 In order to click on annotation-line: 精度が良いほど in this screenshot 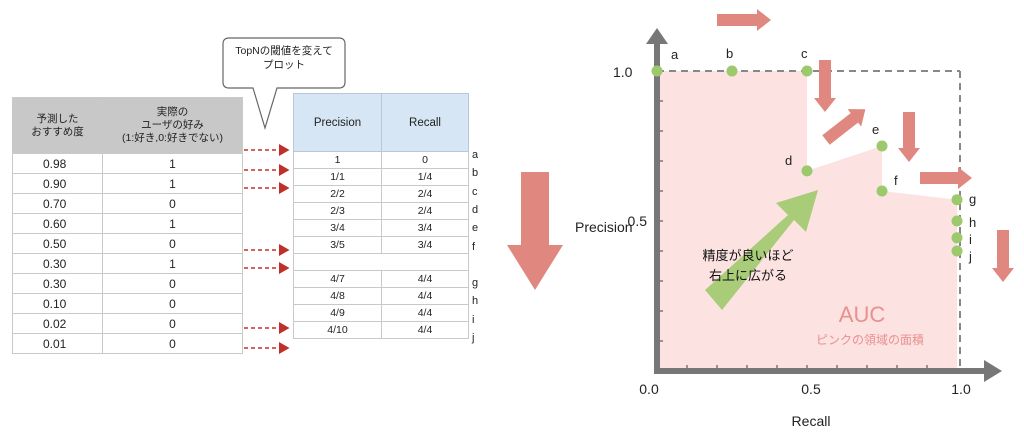, I will do `click(747, 255)`.